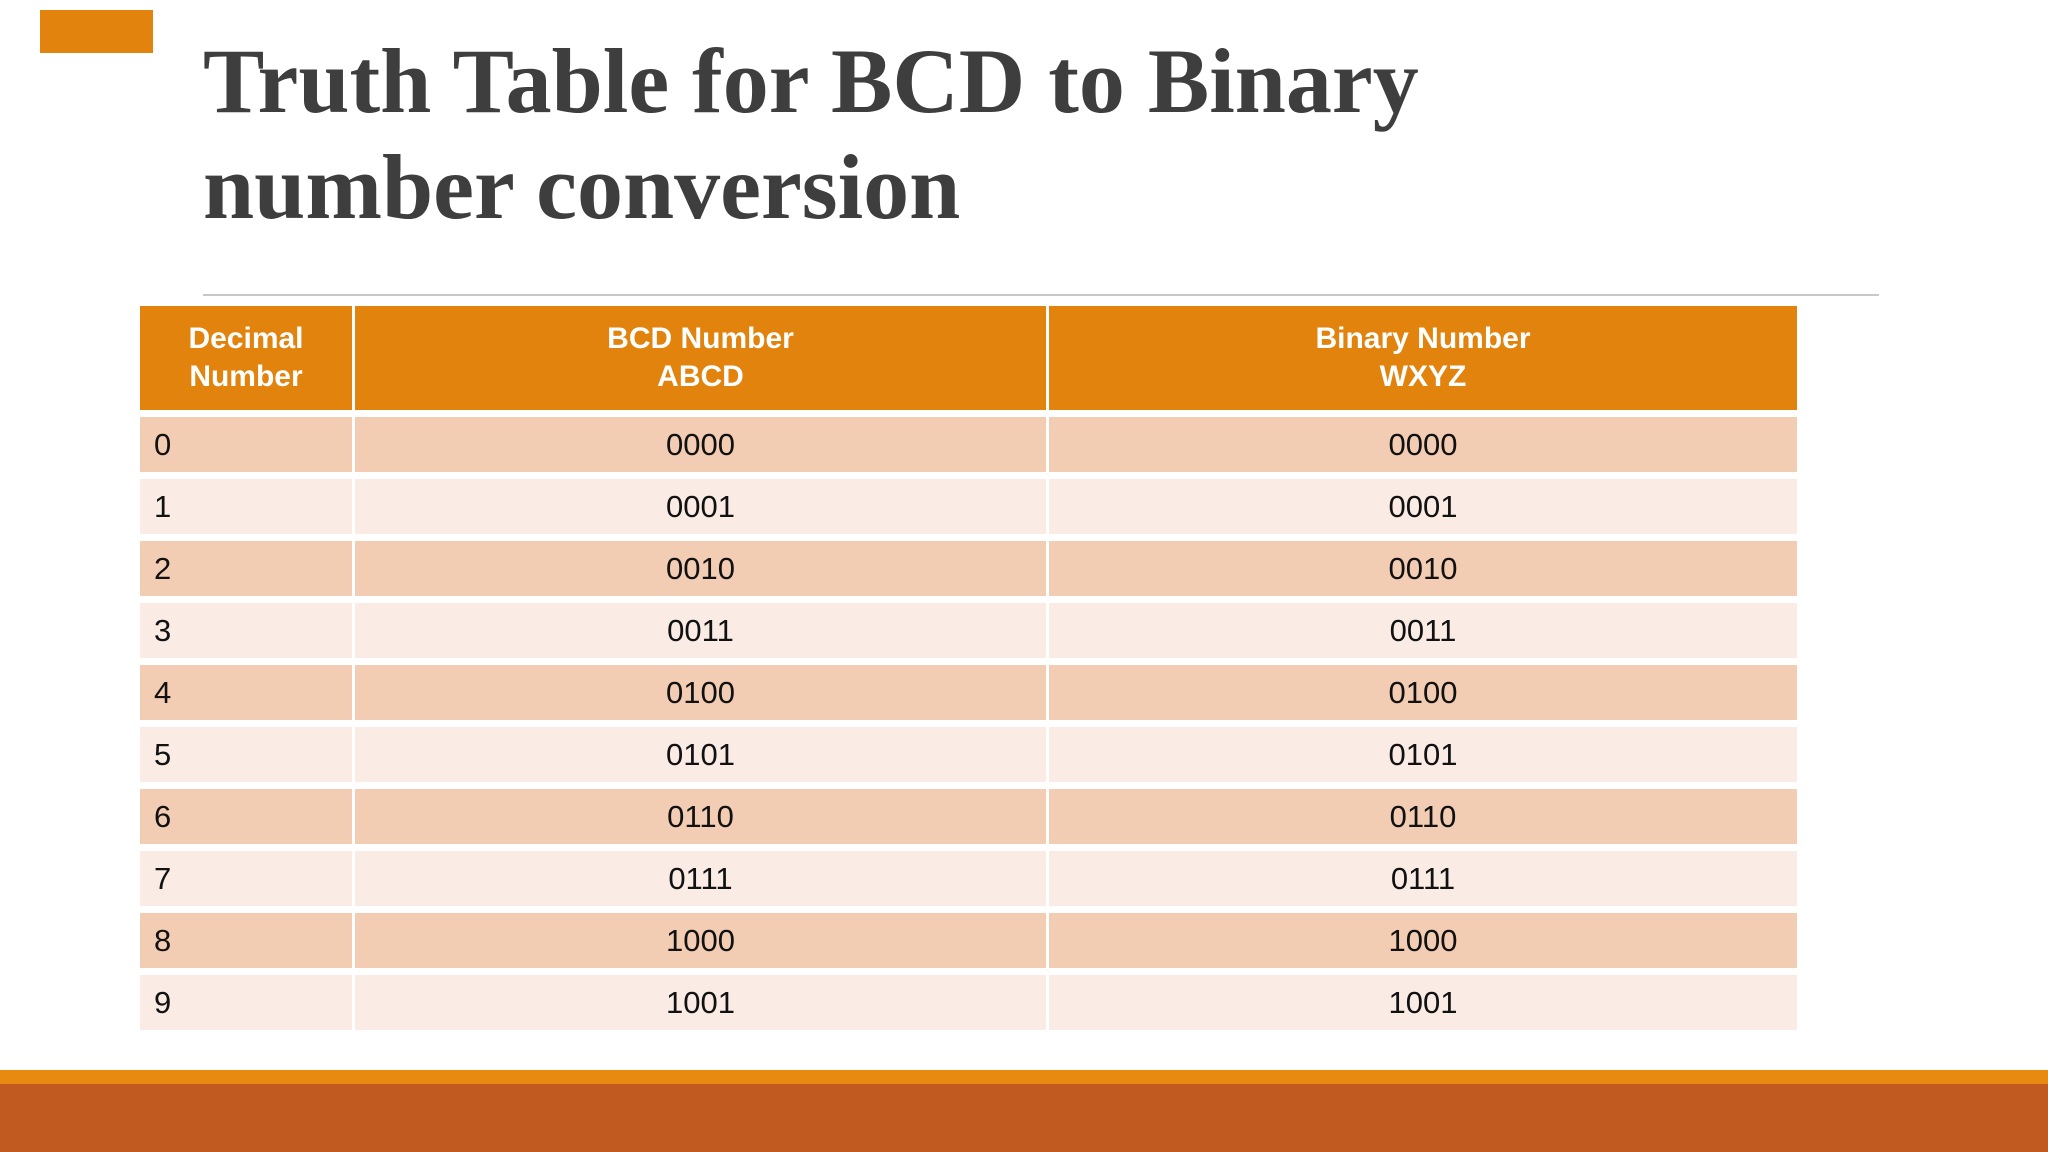  I want to click on bcd-cell: 0111, so click(700, 878).